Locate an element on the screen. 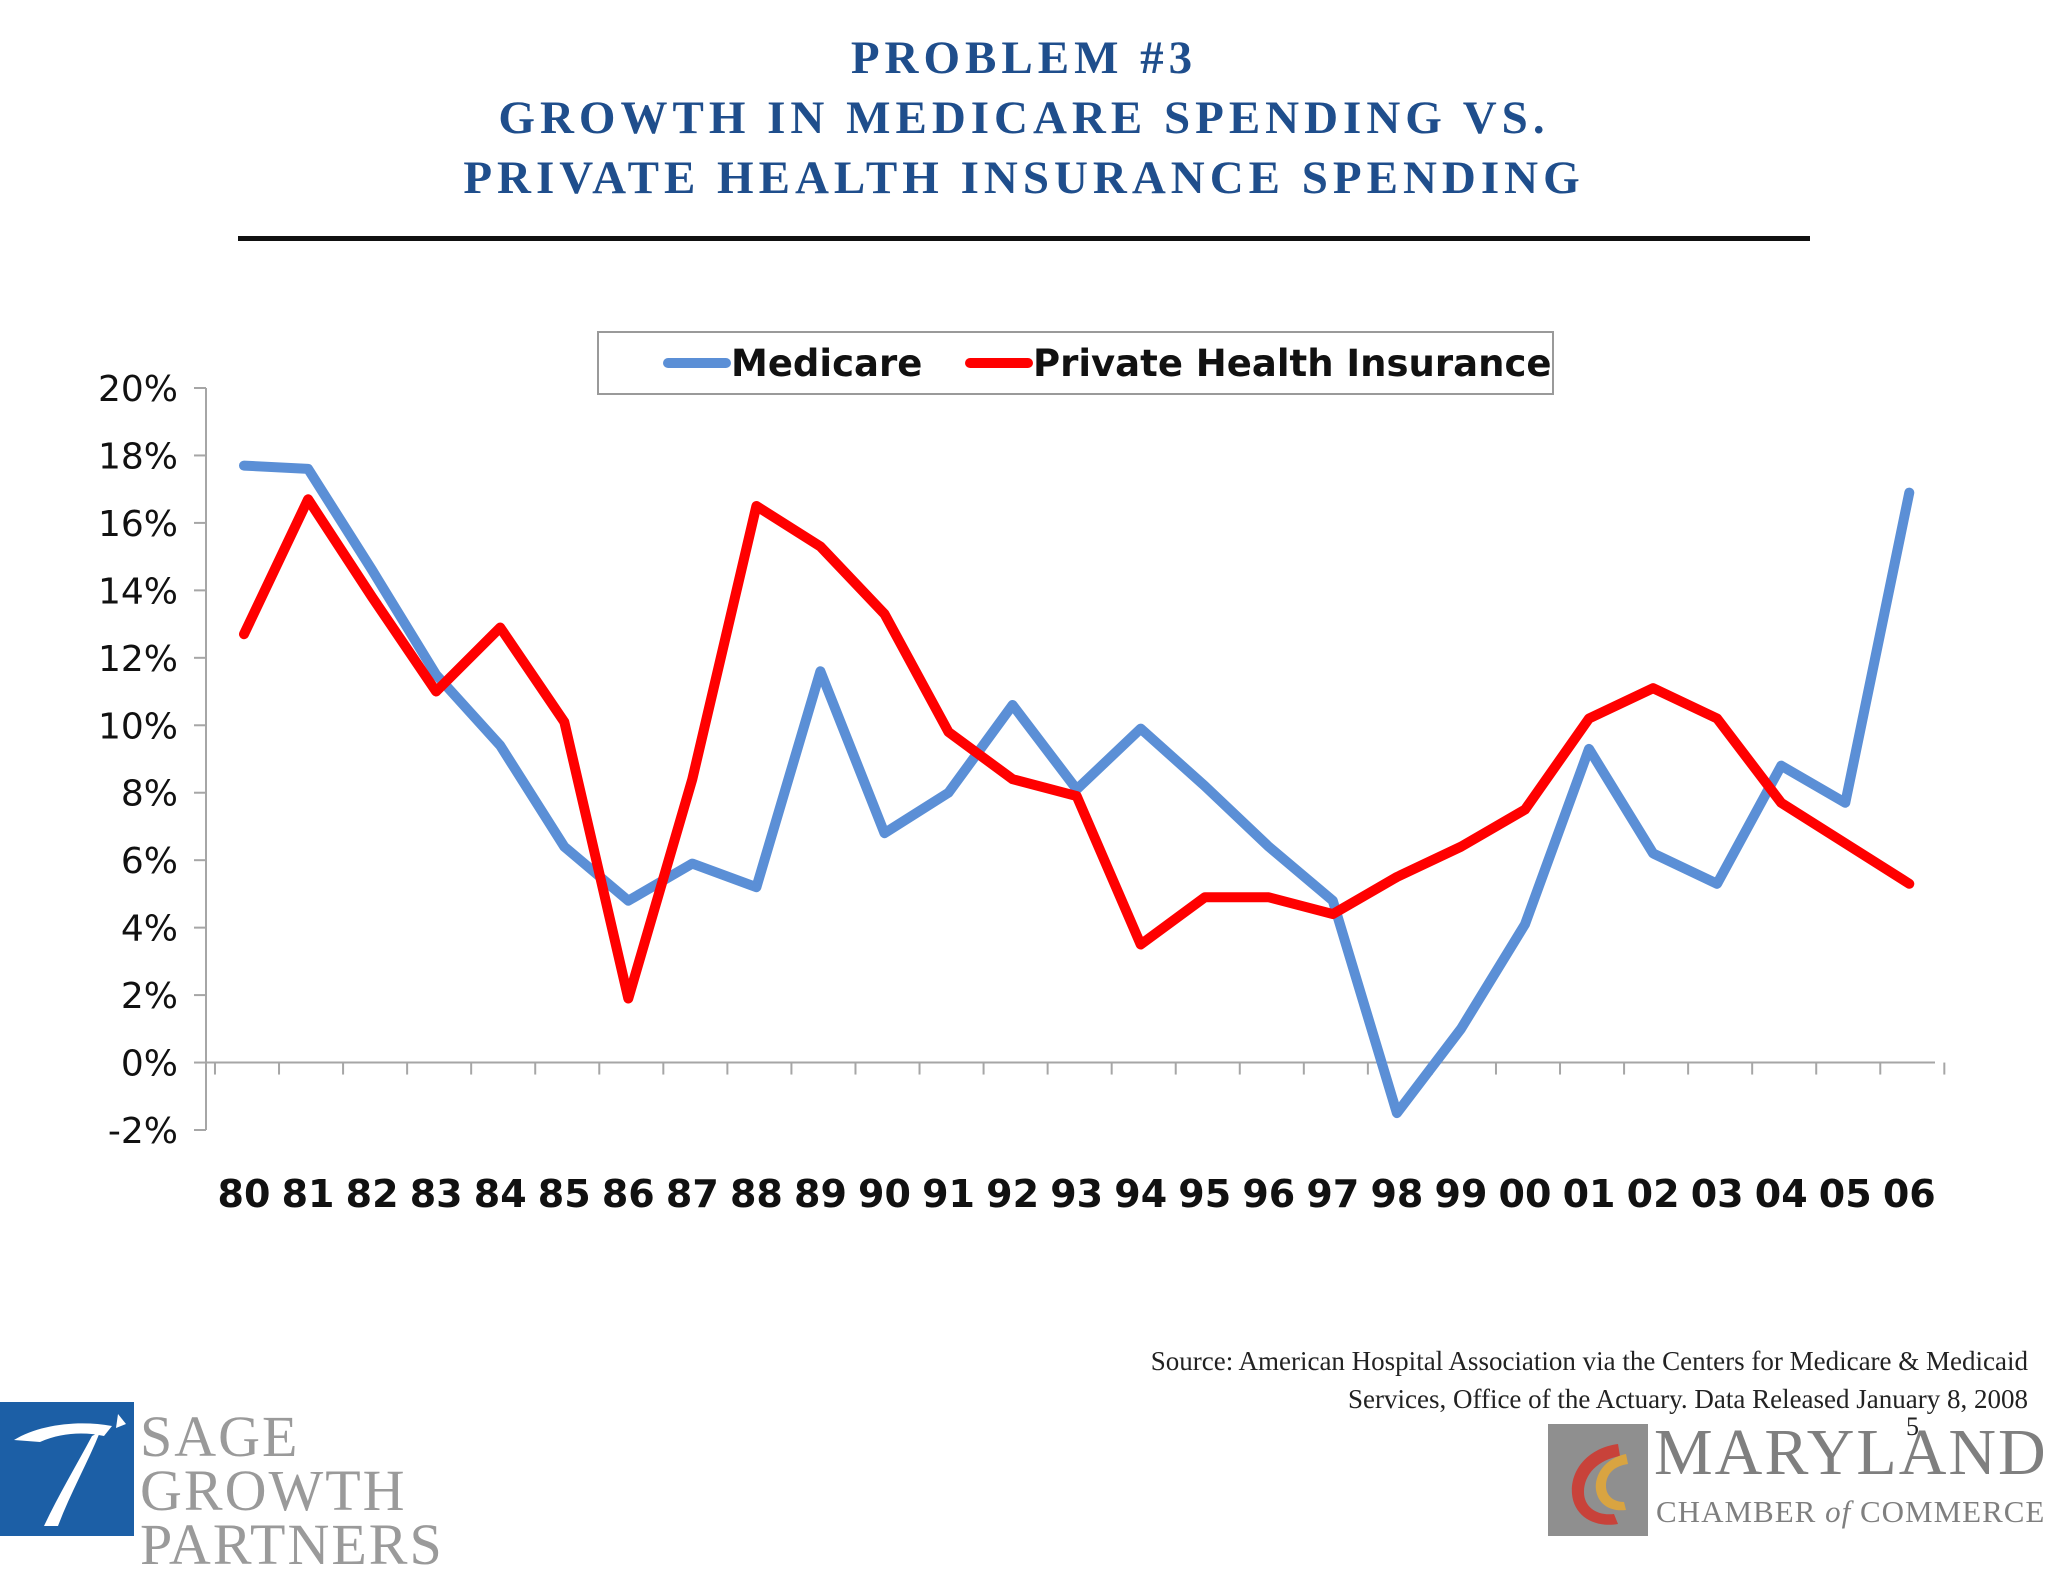 This screenshot has width=2048, height=1577. y-tick-label: 20% is located at coordinates (138, 389).